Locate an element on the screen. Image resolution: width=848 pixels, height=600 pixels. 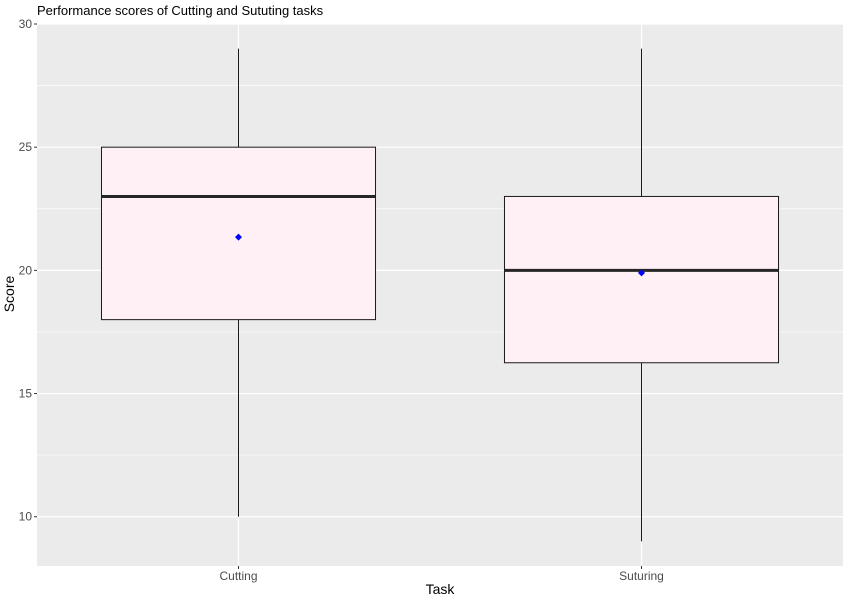
y-axis: 10 15 20 25 30 is located at coordinates (28, 270).